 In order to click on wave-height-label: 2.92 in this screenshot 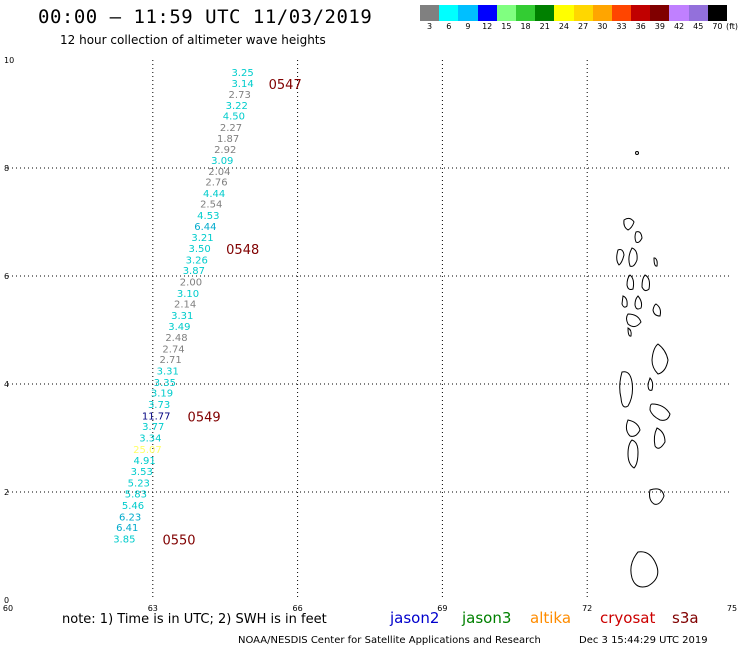, I will do `click(225, 150)`.